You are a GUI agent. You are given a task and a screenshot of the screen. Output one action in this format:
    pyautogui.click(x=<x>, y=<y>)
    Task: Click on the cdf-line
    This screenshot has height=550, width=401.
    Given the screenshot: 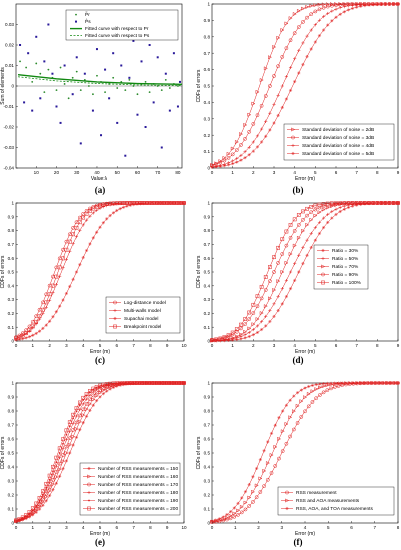 What is the action you would take?
    pyautogui.click(x=305, y=272)
    